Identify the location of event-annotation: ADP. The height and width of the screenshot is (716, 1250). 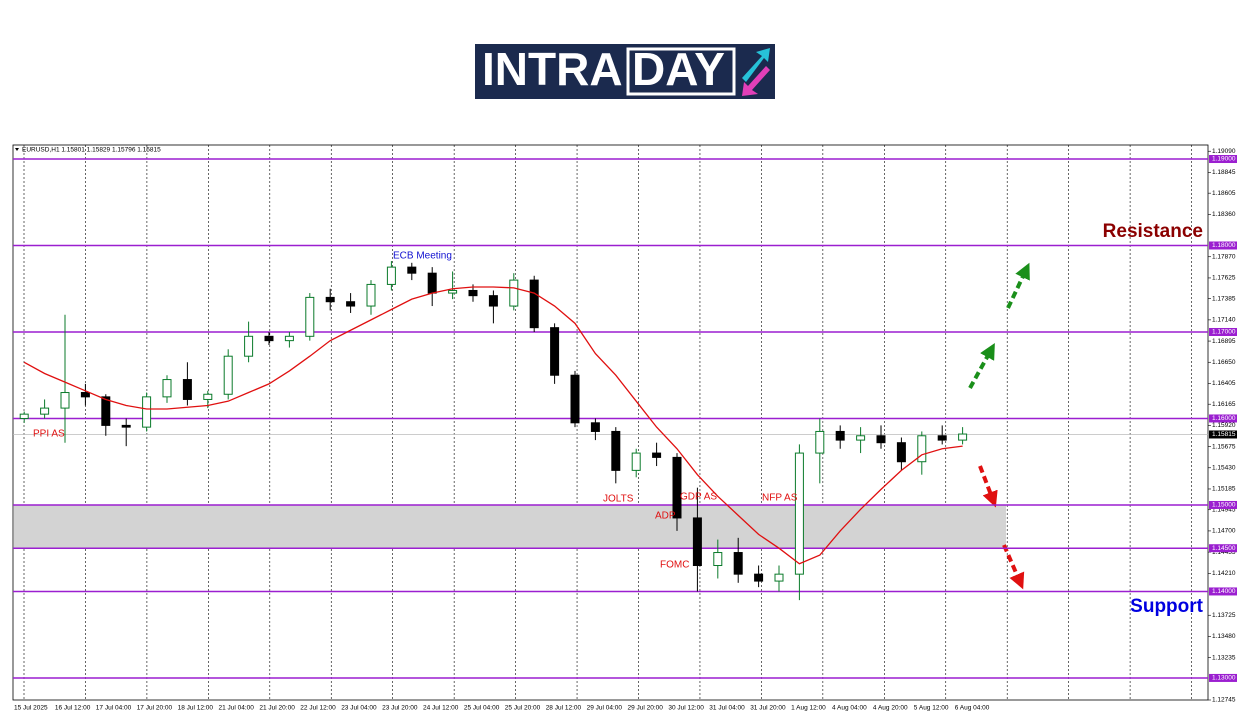
(665, 516).